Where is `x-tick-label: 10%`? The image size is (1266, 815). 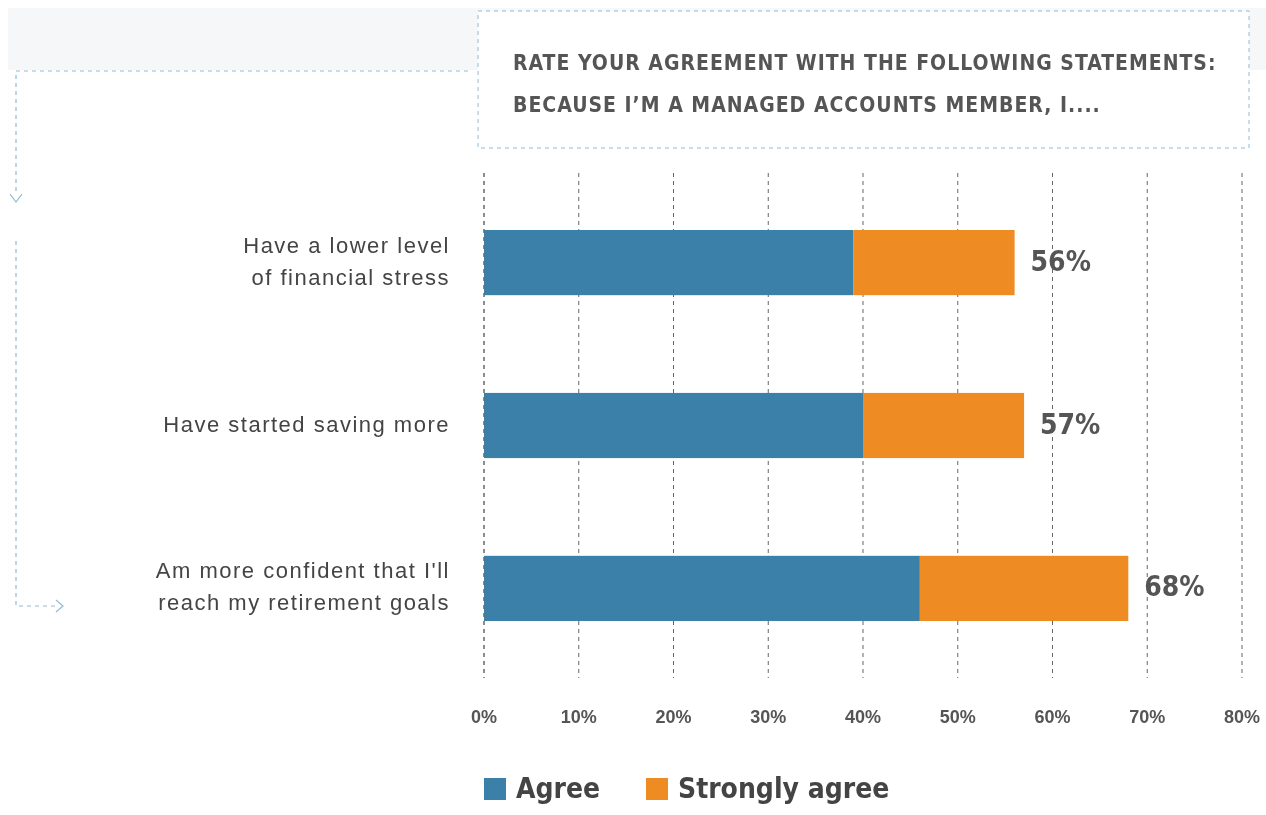 x-tick-label: 10% is located at coordinates (578, 717).